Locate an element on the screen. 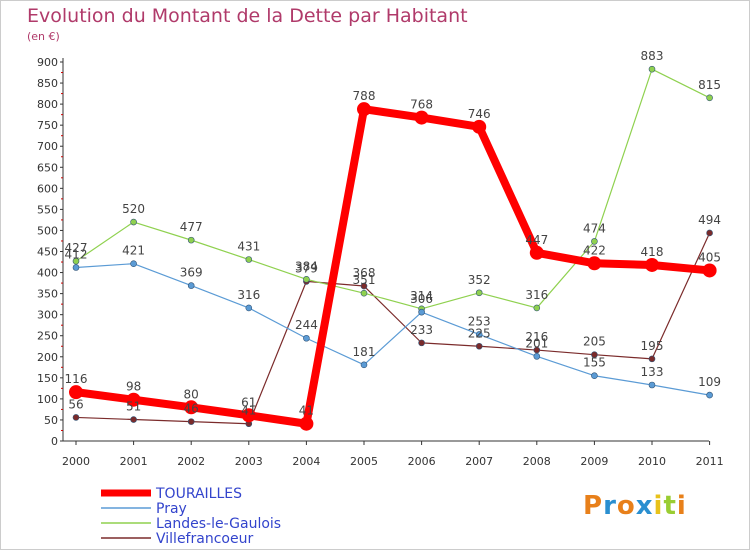 This screenshot has width=750, height=550. data-label: 216 is located at coordinates (536, 337).